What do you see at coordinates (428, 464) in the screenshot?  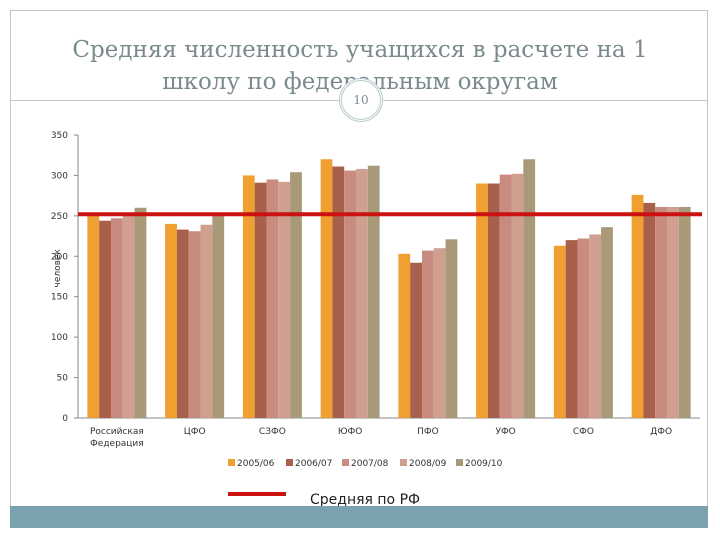 I see `legend-label: 2008/09` at bounding box center [428, 464].